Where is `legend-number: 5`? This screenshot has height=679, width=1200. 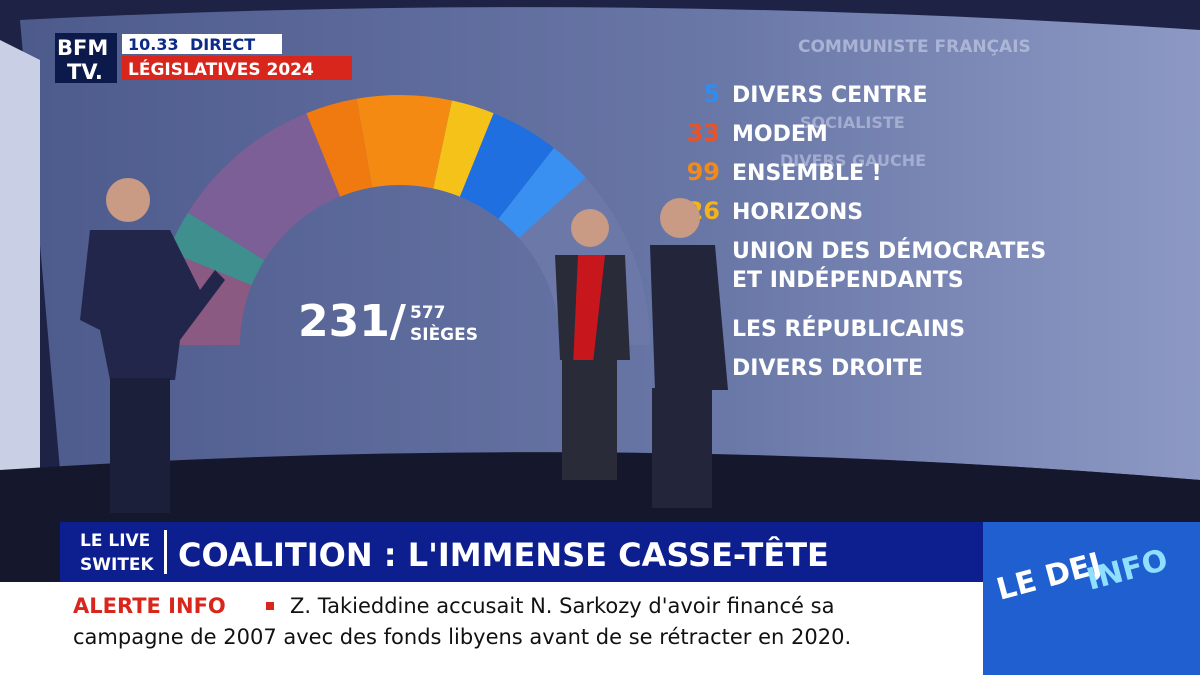 legend-number: 5 is located at coordinates (711, 94).